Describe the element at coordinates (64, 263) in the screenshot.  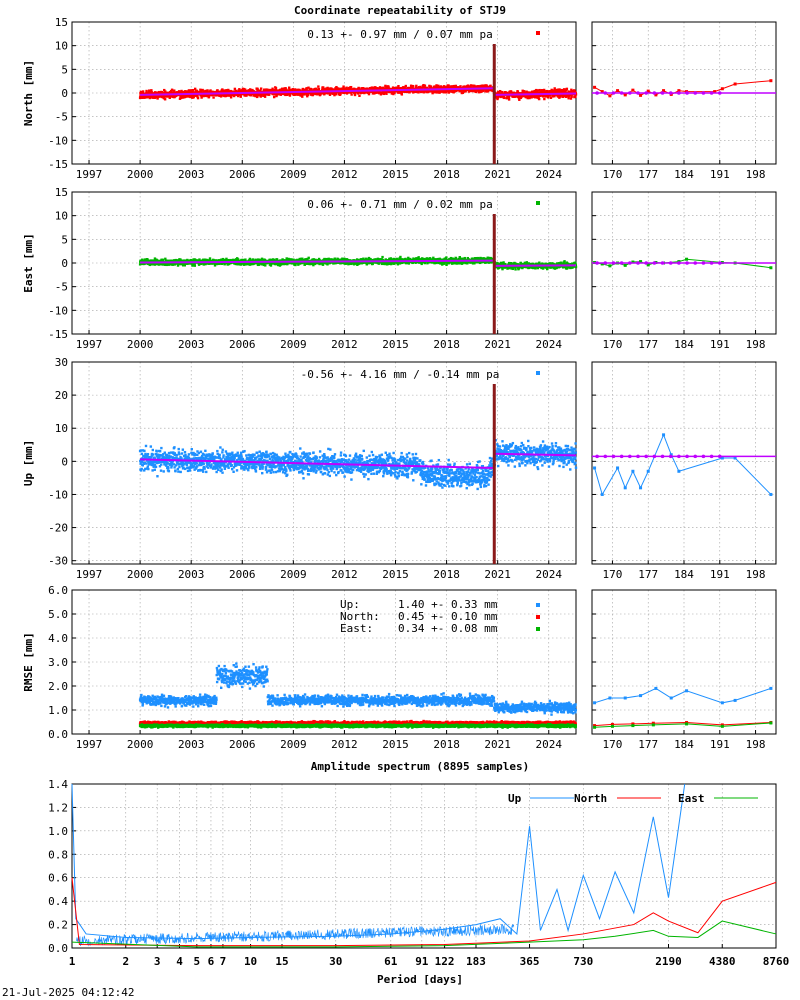
I see `east-ytick-label: 0` at that location.